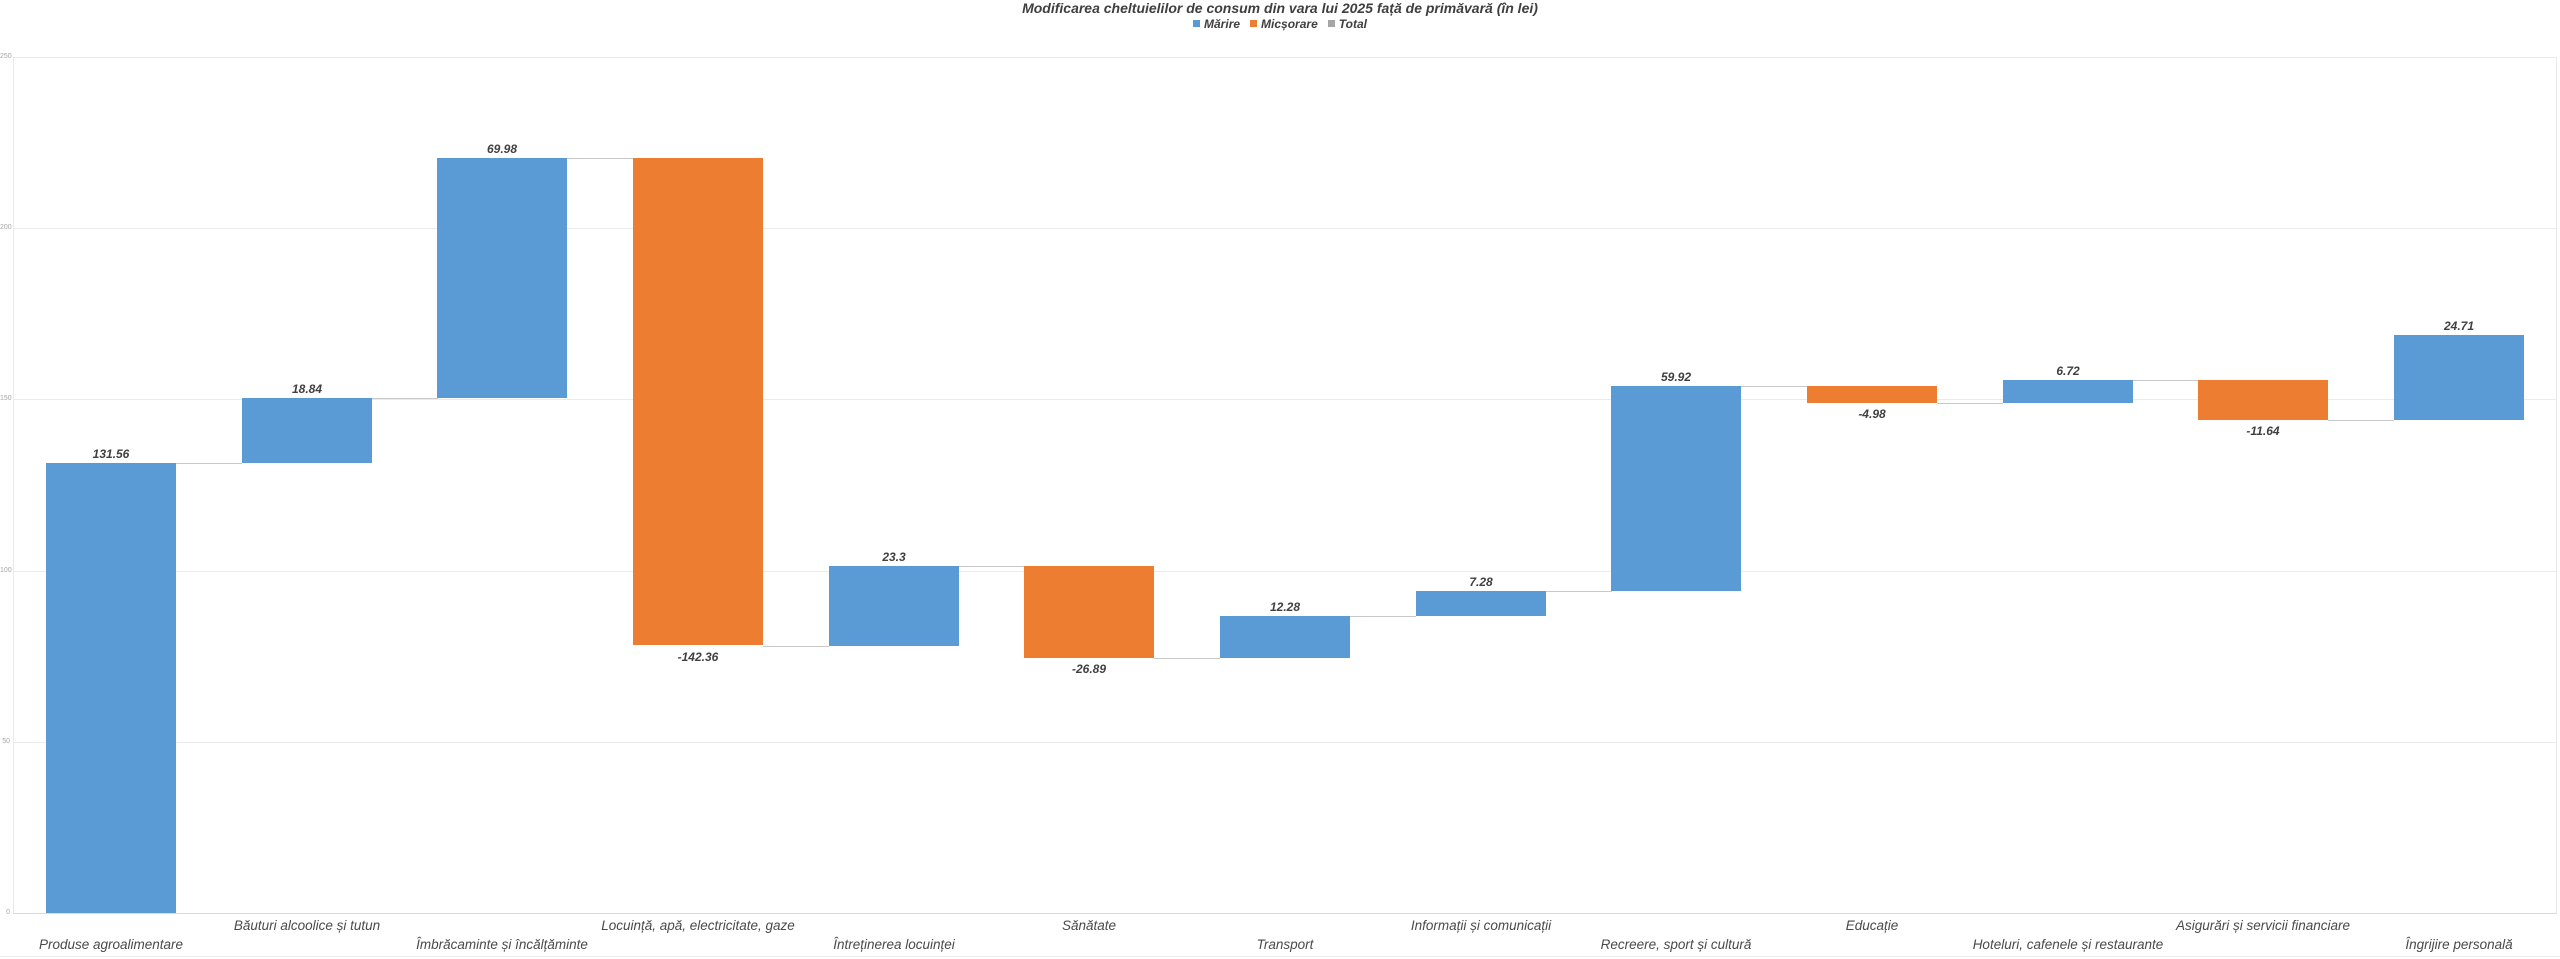 Image resolution: width=2560 pixels, height=959 pixels. I want to click on y-axis-tick-label: 150, so click(6, 398).